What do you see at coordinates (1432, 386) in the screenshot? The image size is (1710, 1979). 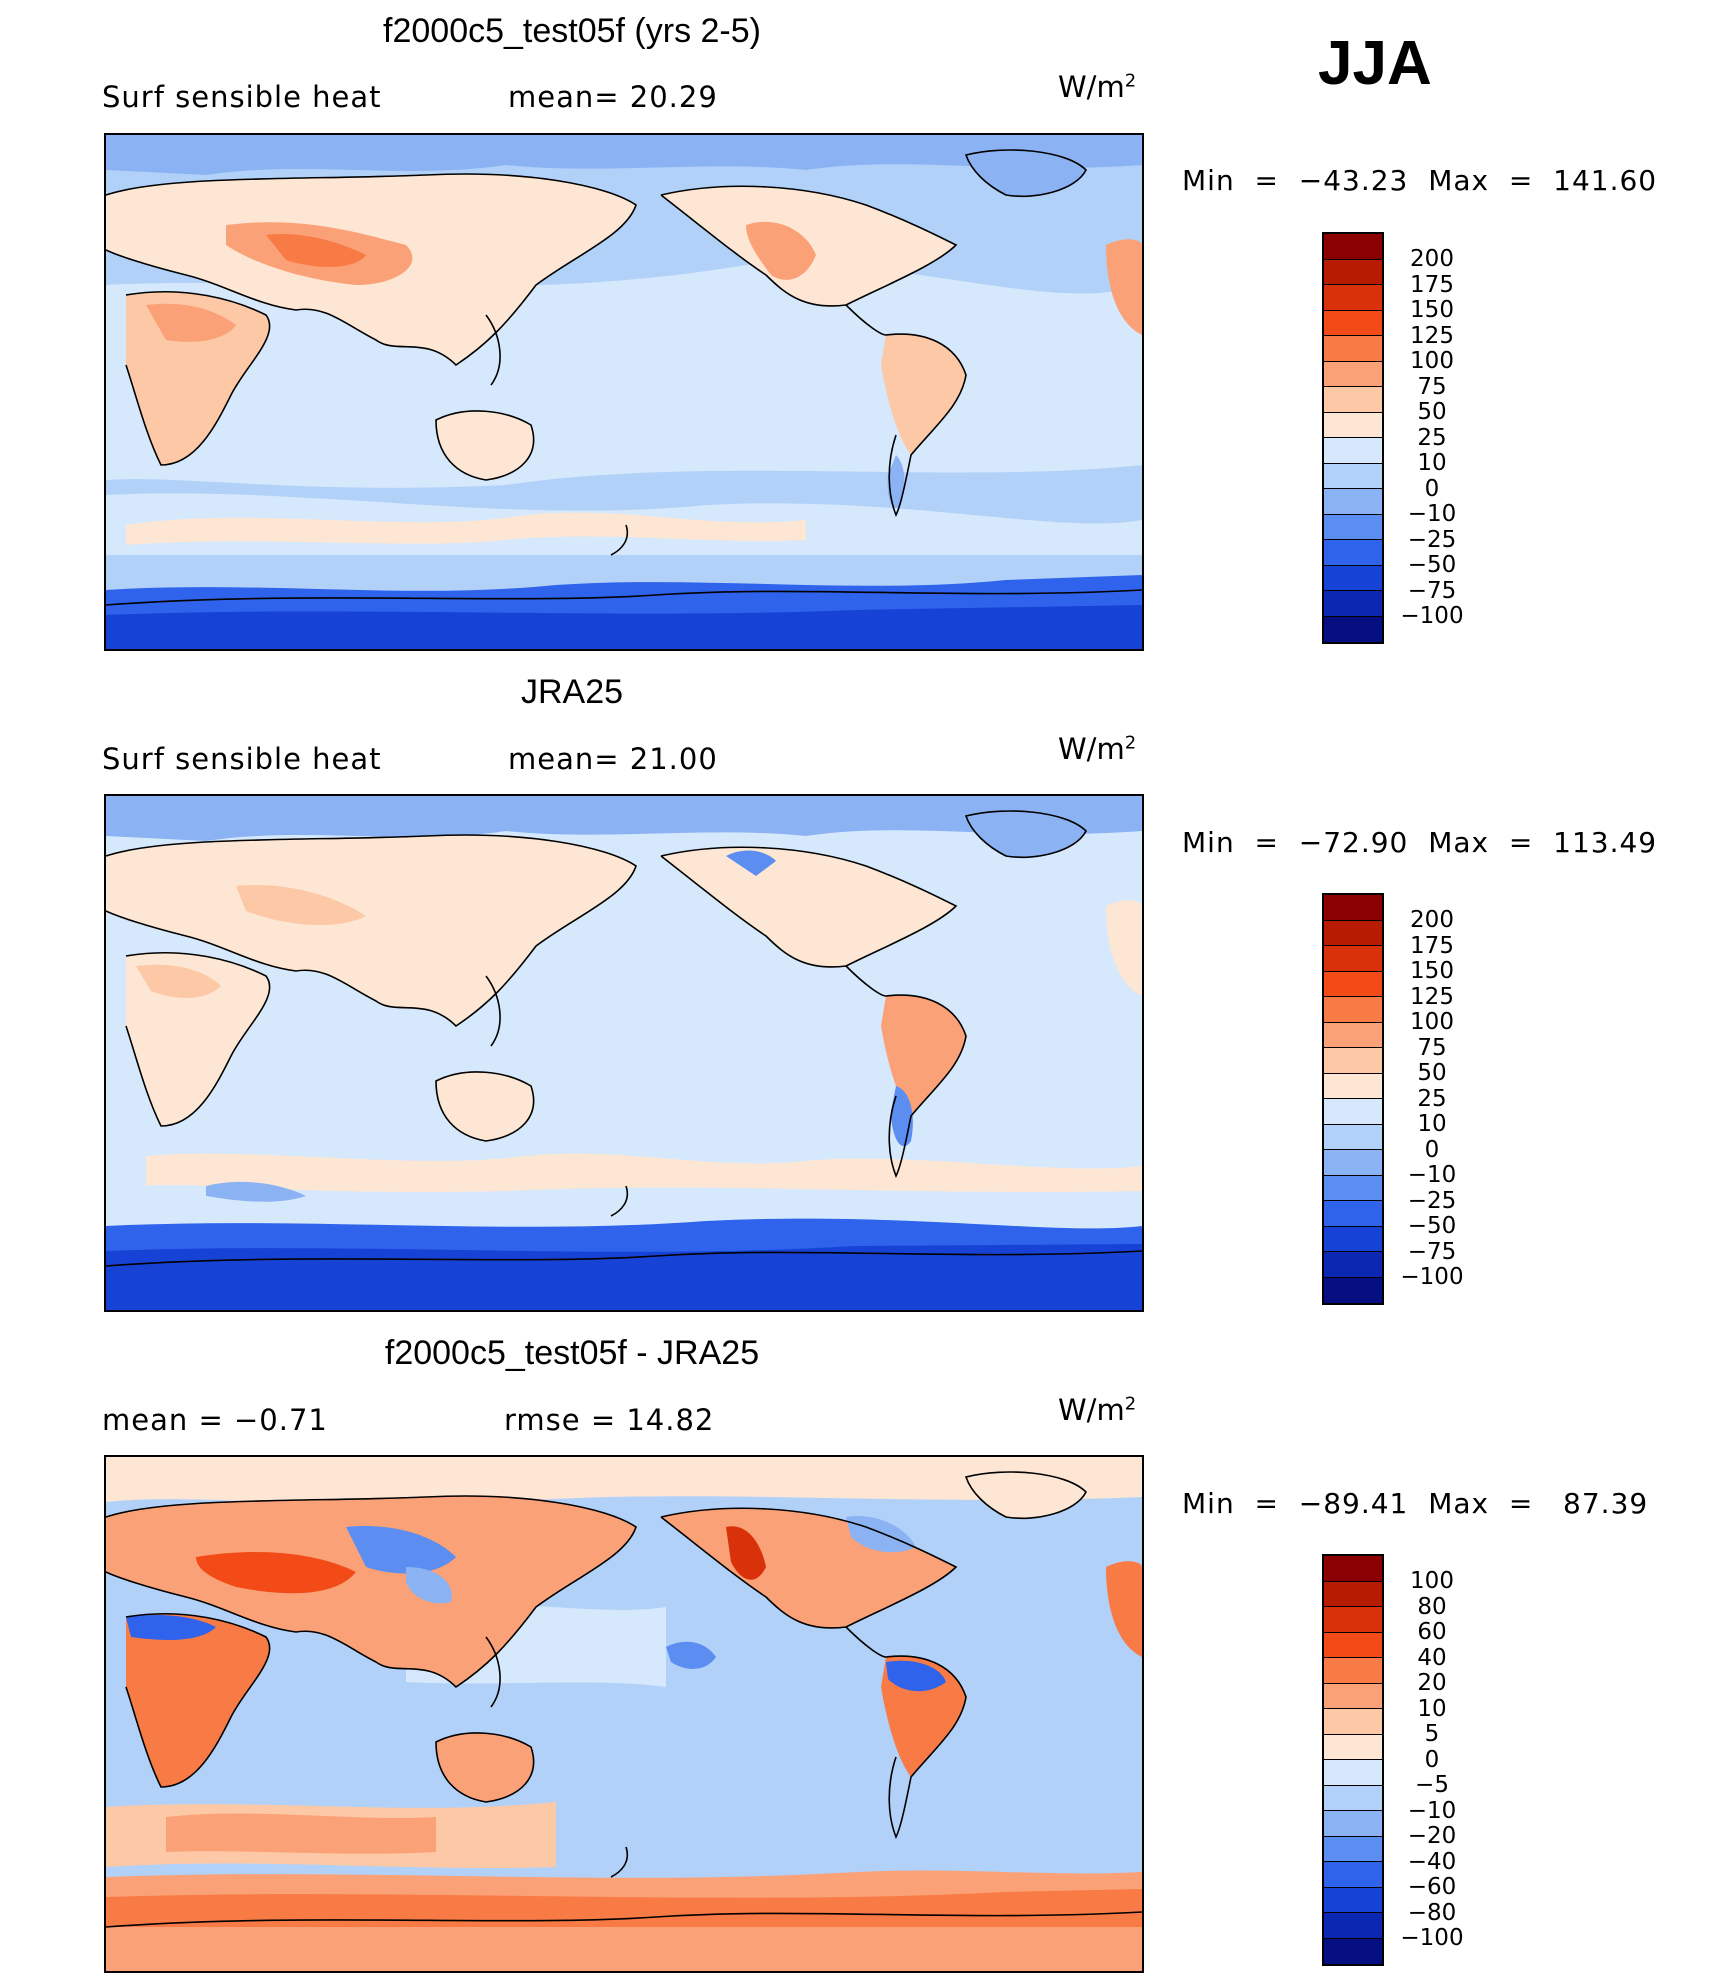 I see `colorbar-tick-label: 75` at bounding box center [1432, 386].